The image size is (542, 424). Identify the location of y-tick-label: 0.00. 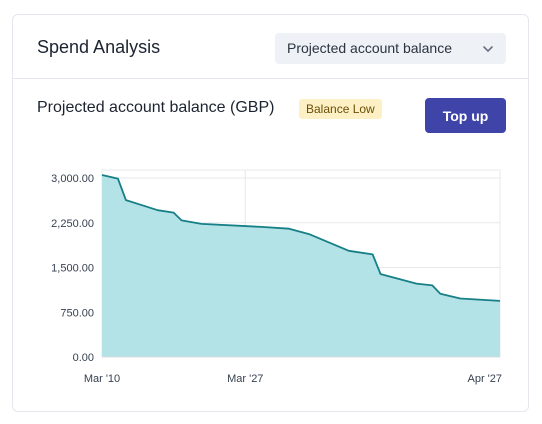
(83, 358).